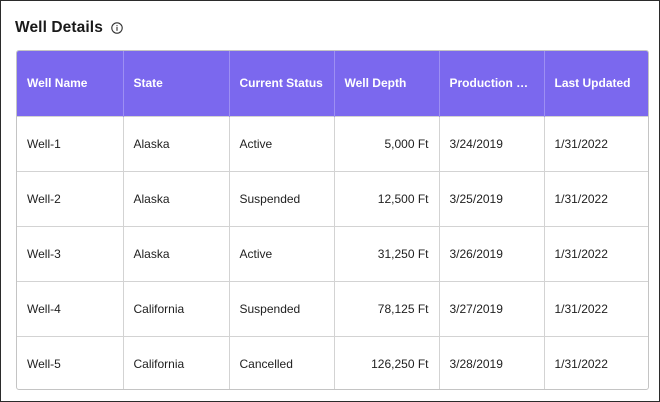 This screenshot has height=402, width=660. Describe the element at coordinates (176, 83) in the screenshot. I see `column-header-state: State` at that location.